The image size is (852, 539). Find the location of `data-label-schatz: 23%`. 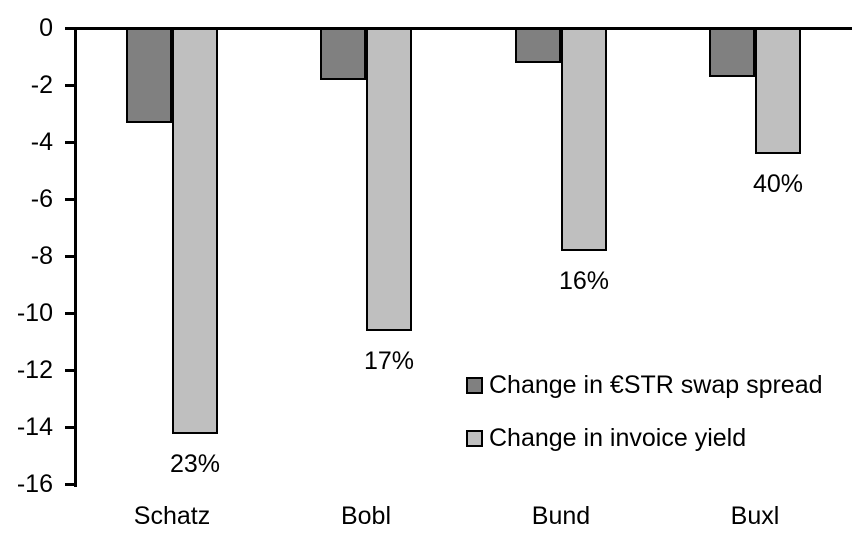

data-label-schatz: 23% is located at coordinates (195, 464).